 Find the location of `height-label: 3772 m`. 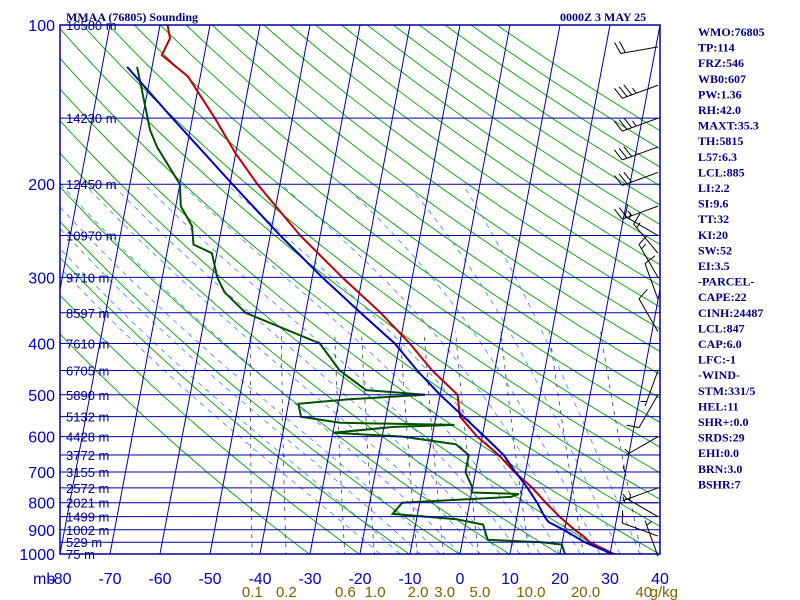

height-label: 3772 m is located at coordinates (87, 455).